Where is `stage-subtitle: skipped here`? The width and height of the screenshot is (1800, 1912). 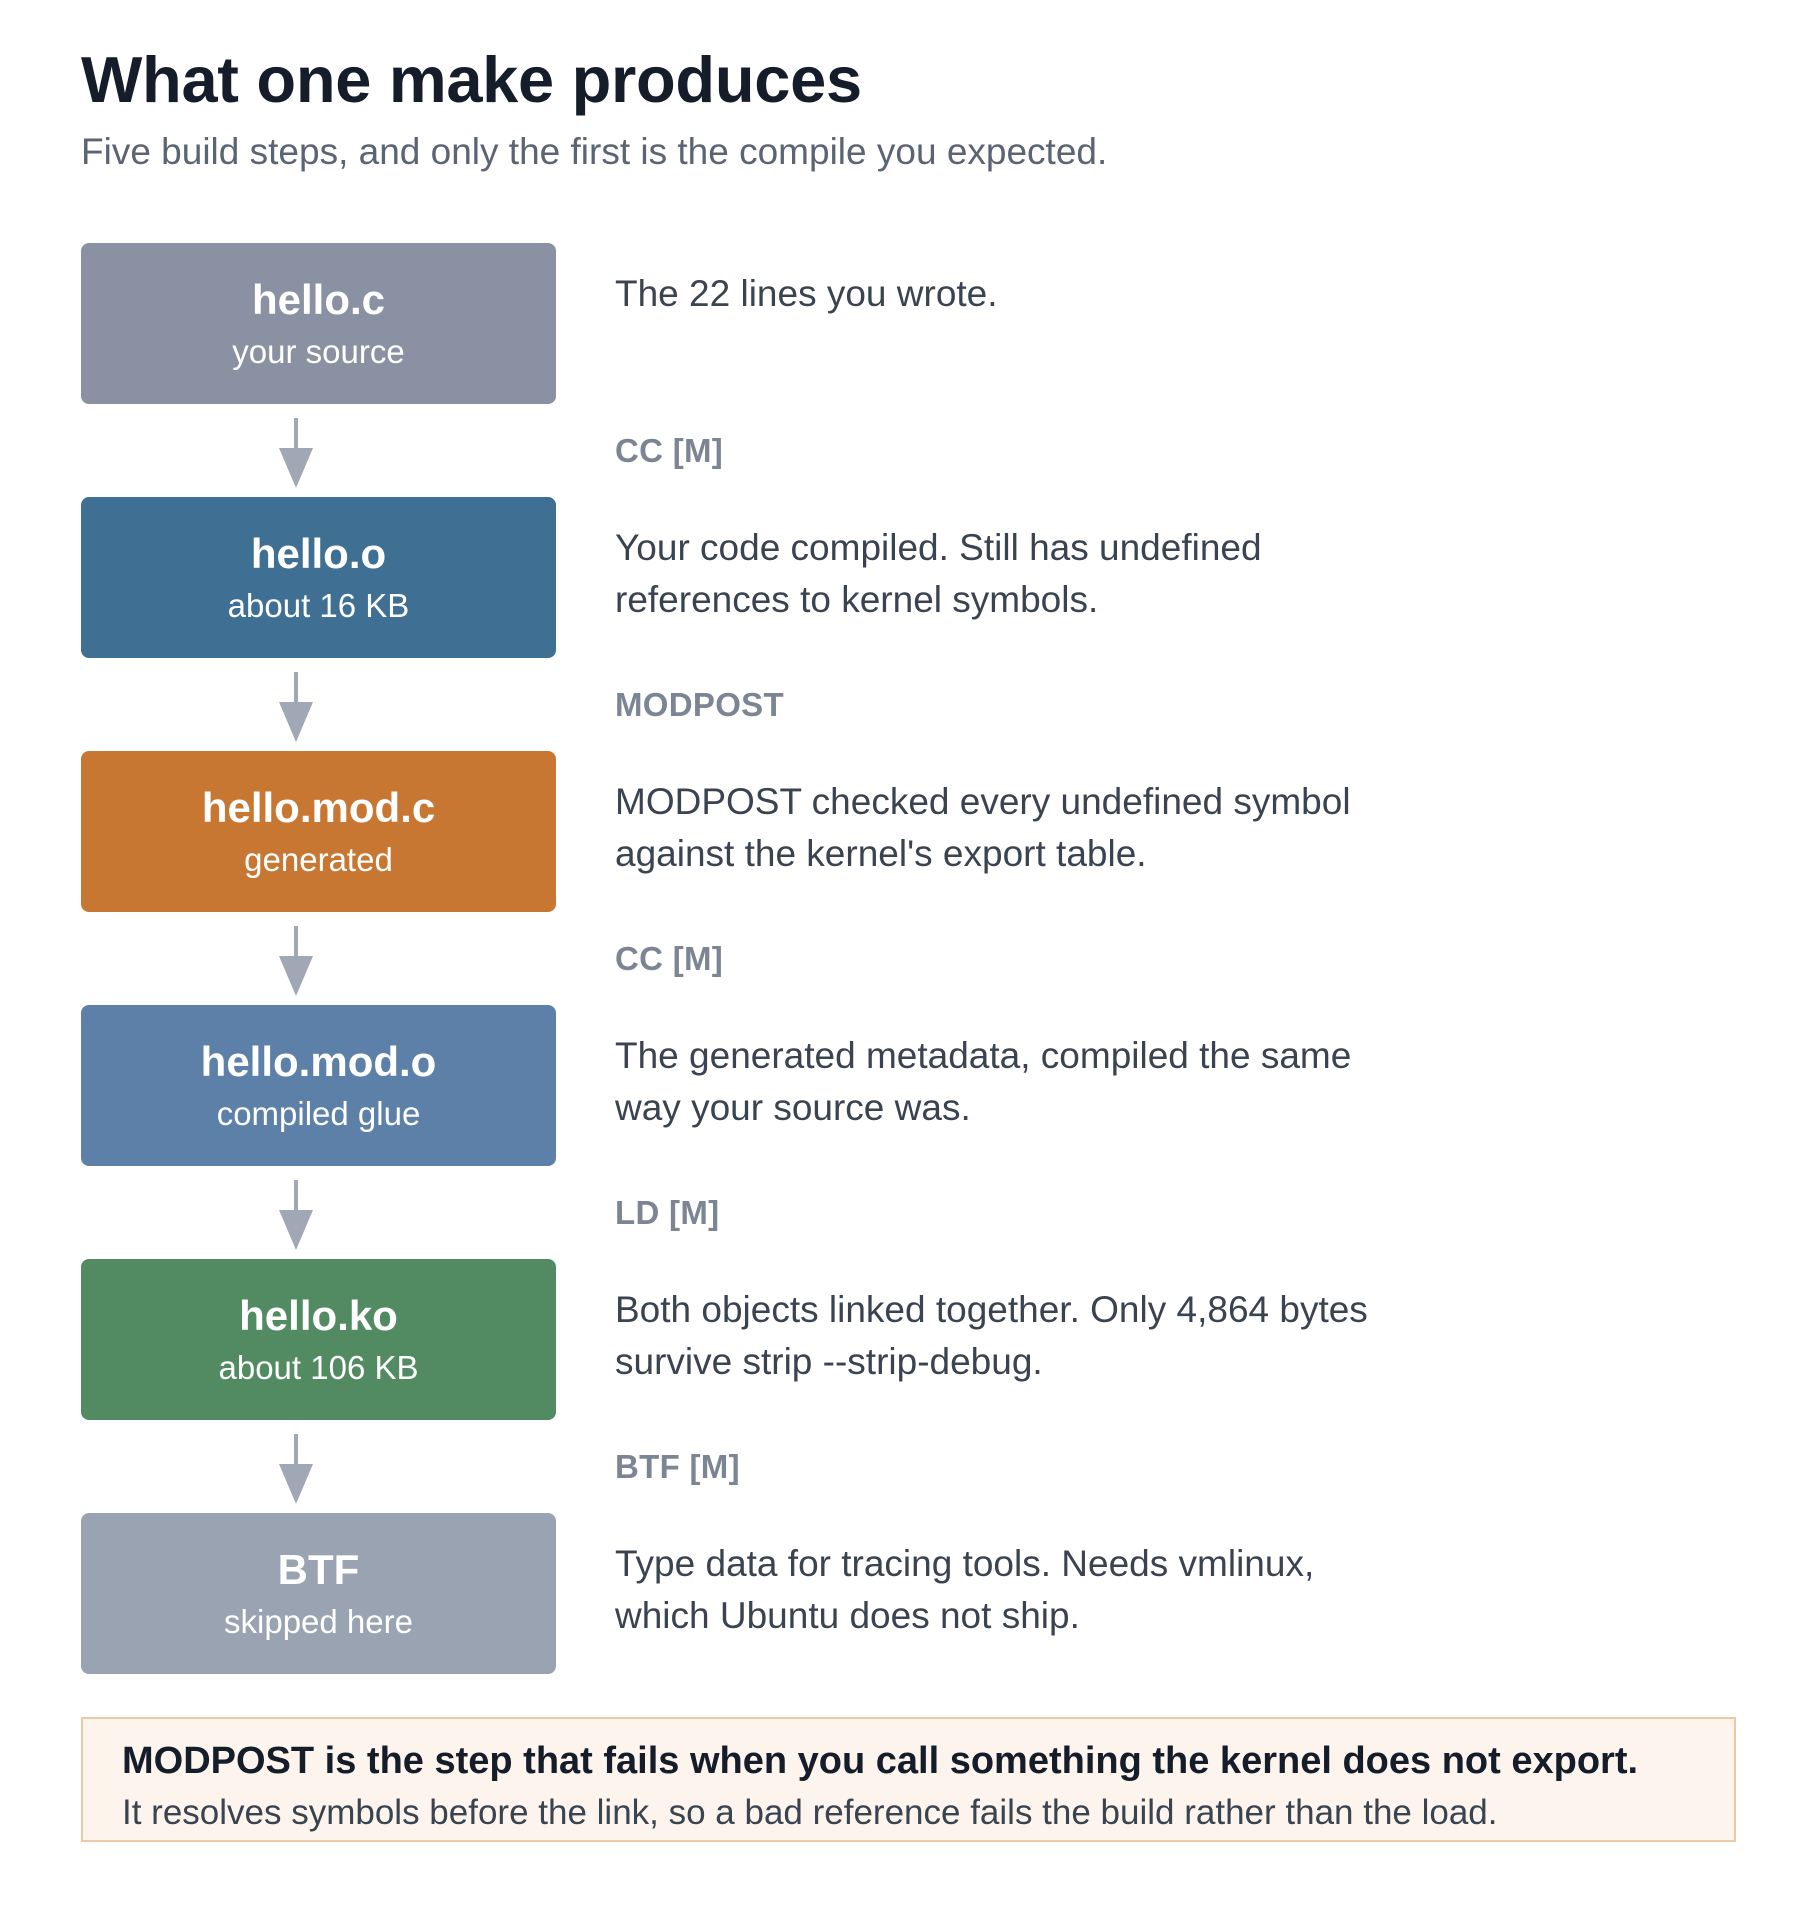
stage-subtitle: skipped here is located at coordinates (318, 1621).